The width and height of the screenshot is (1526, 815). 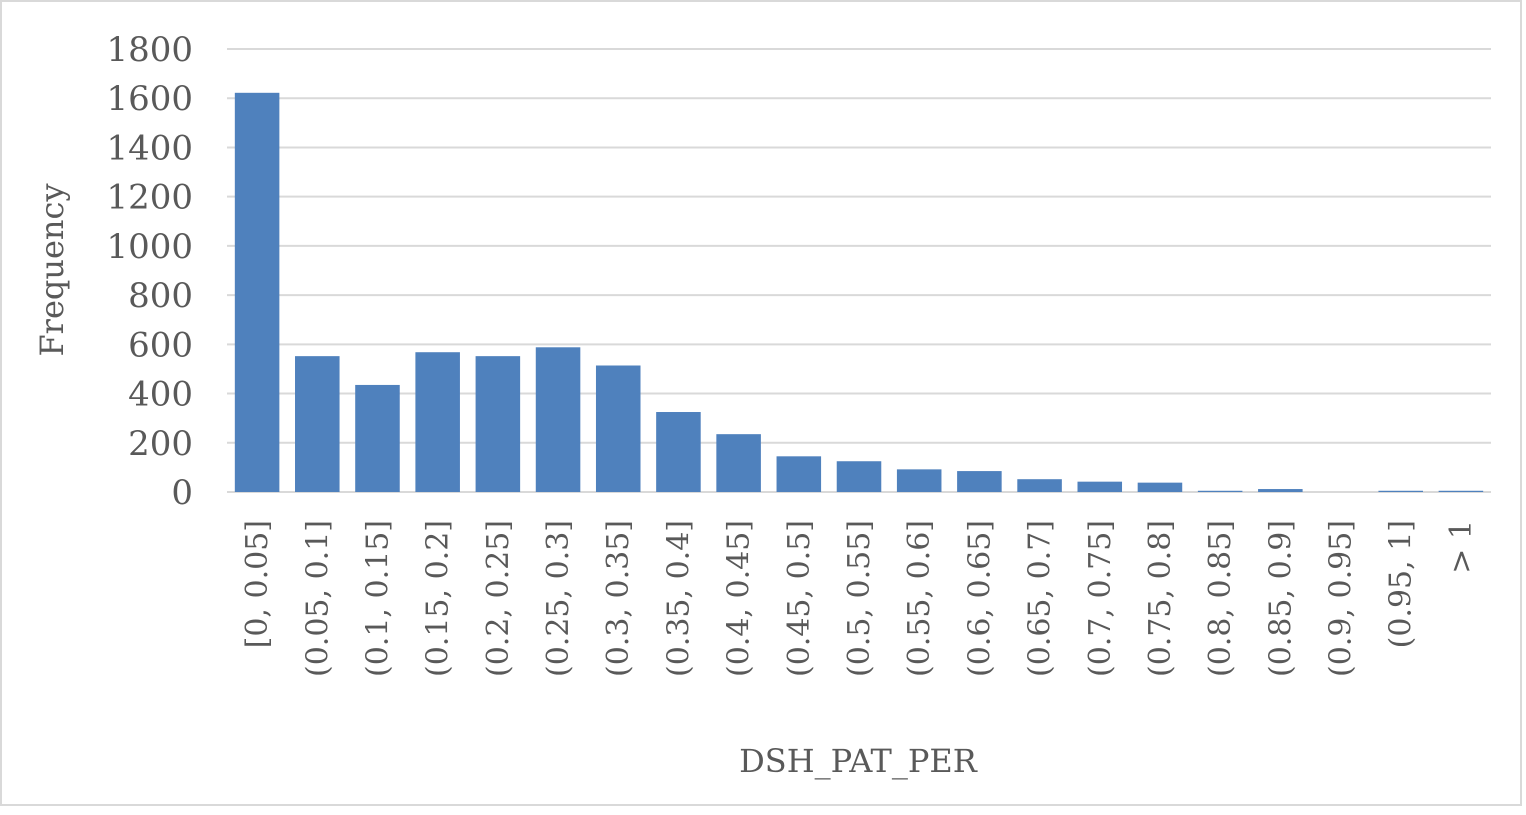 What do you see at coordinates (1100, 598) in the screenshot?
I see `x-tick-label: (0.7, 0.75]` at bounding box center [1100, 598].